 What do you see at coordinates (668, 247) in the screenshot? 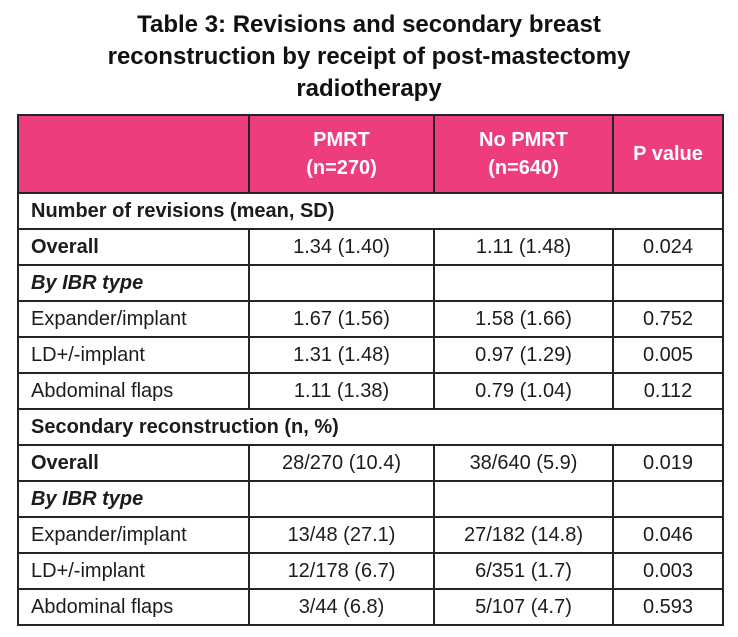
I see `p-value: 0.024` at bounding box center [668, 247].